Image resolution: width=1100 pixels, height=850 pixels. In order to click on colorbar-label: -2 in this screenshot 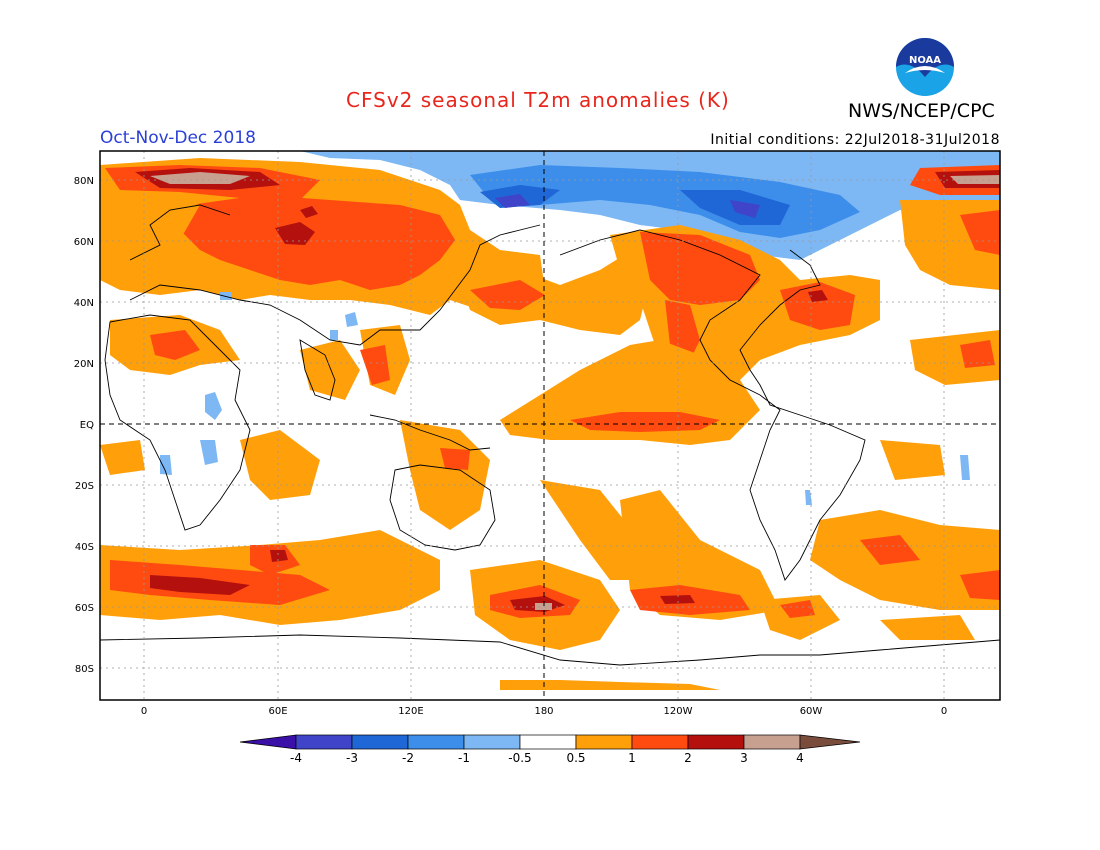, I will do `click(408, 758)`.